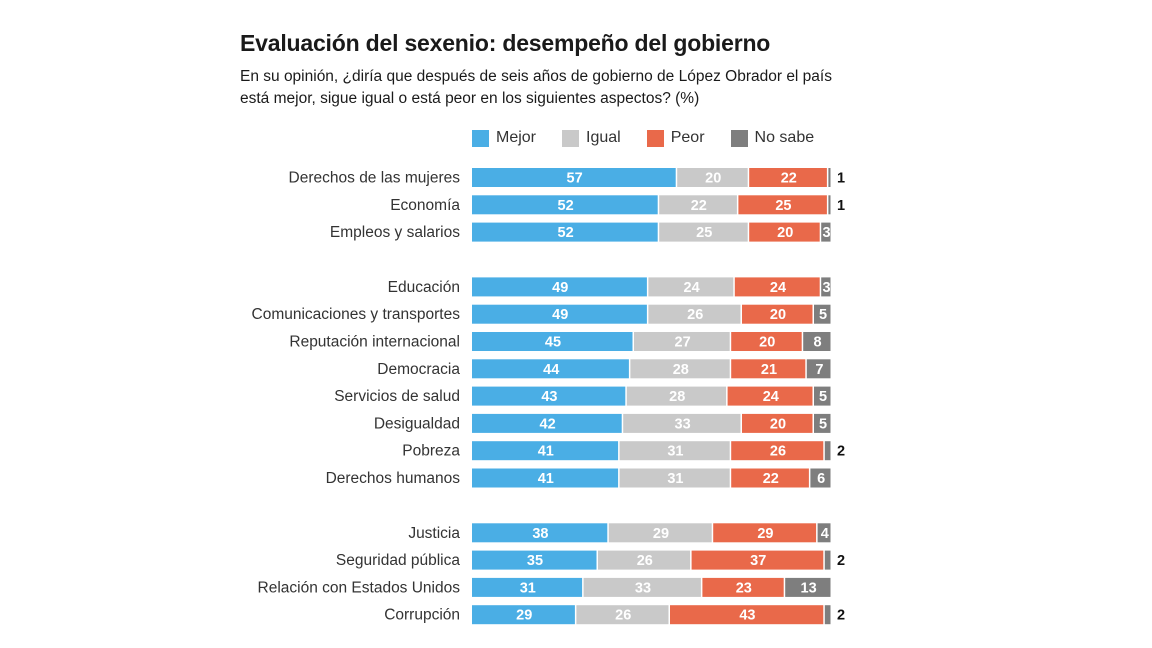  What do you see at coordinates (655, 138) in the screenshot?
I see `legend-swatch-peor` at bounding box center [655, 138].